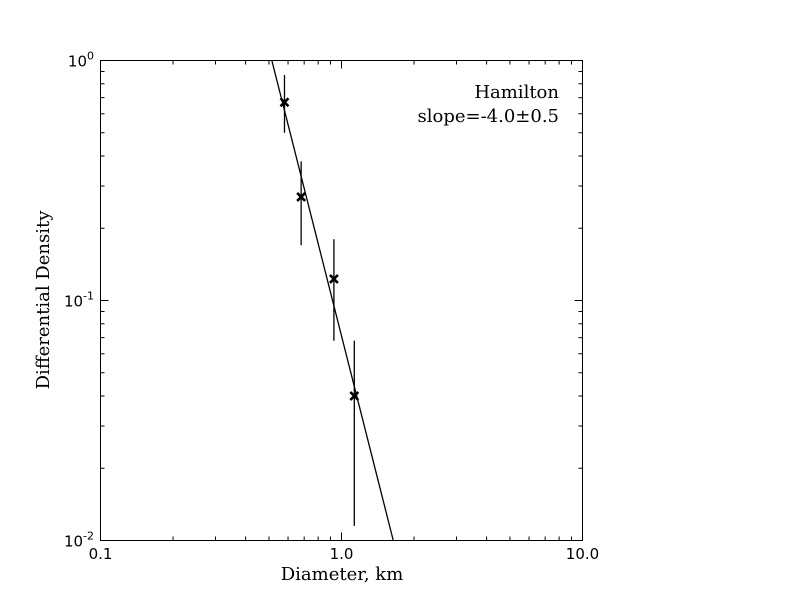 The height and width of the screenshot is (600, 800). Describe the element at coordinates (79, 300) in the screenshot. I see `y-tick-label: 10⁻¹` at that location.